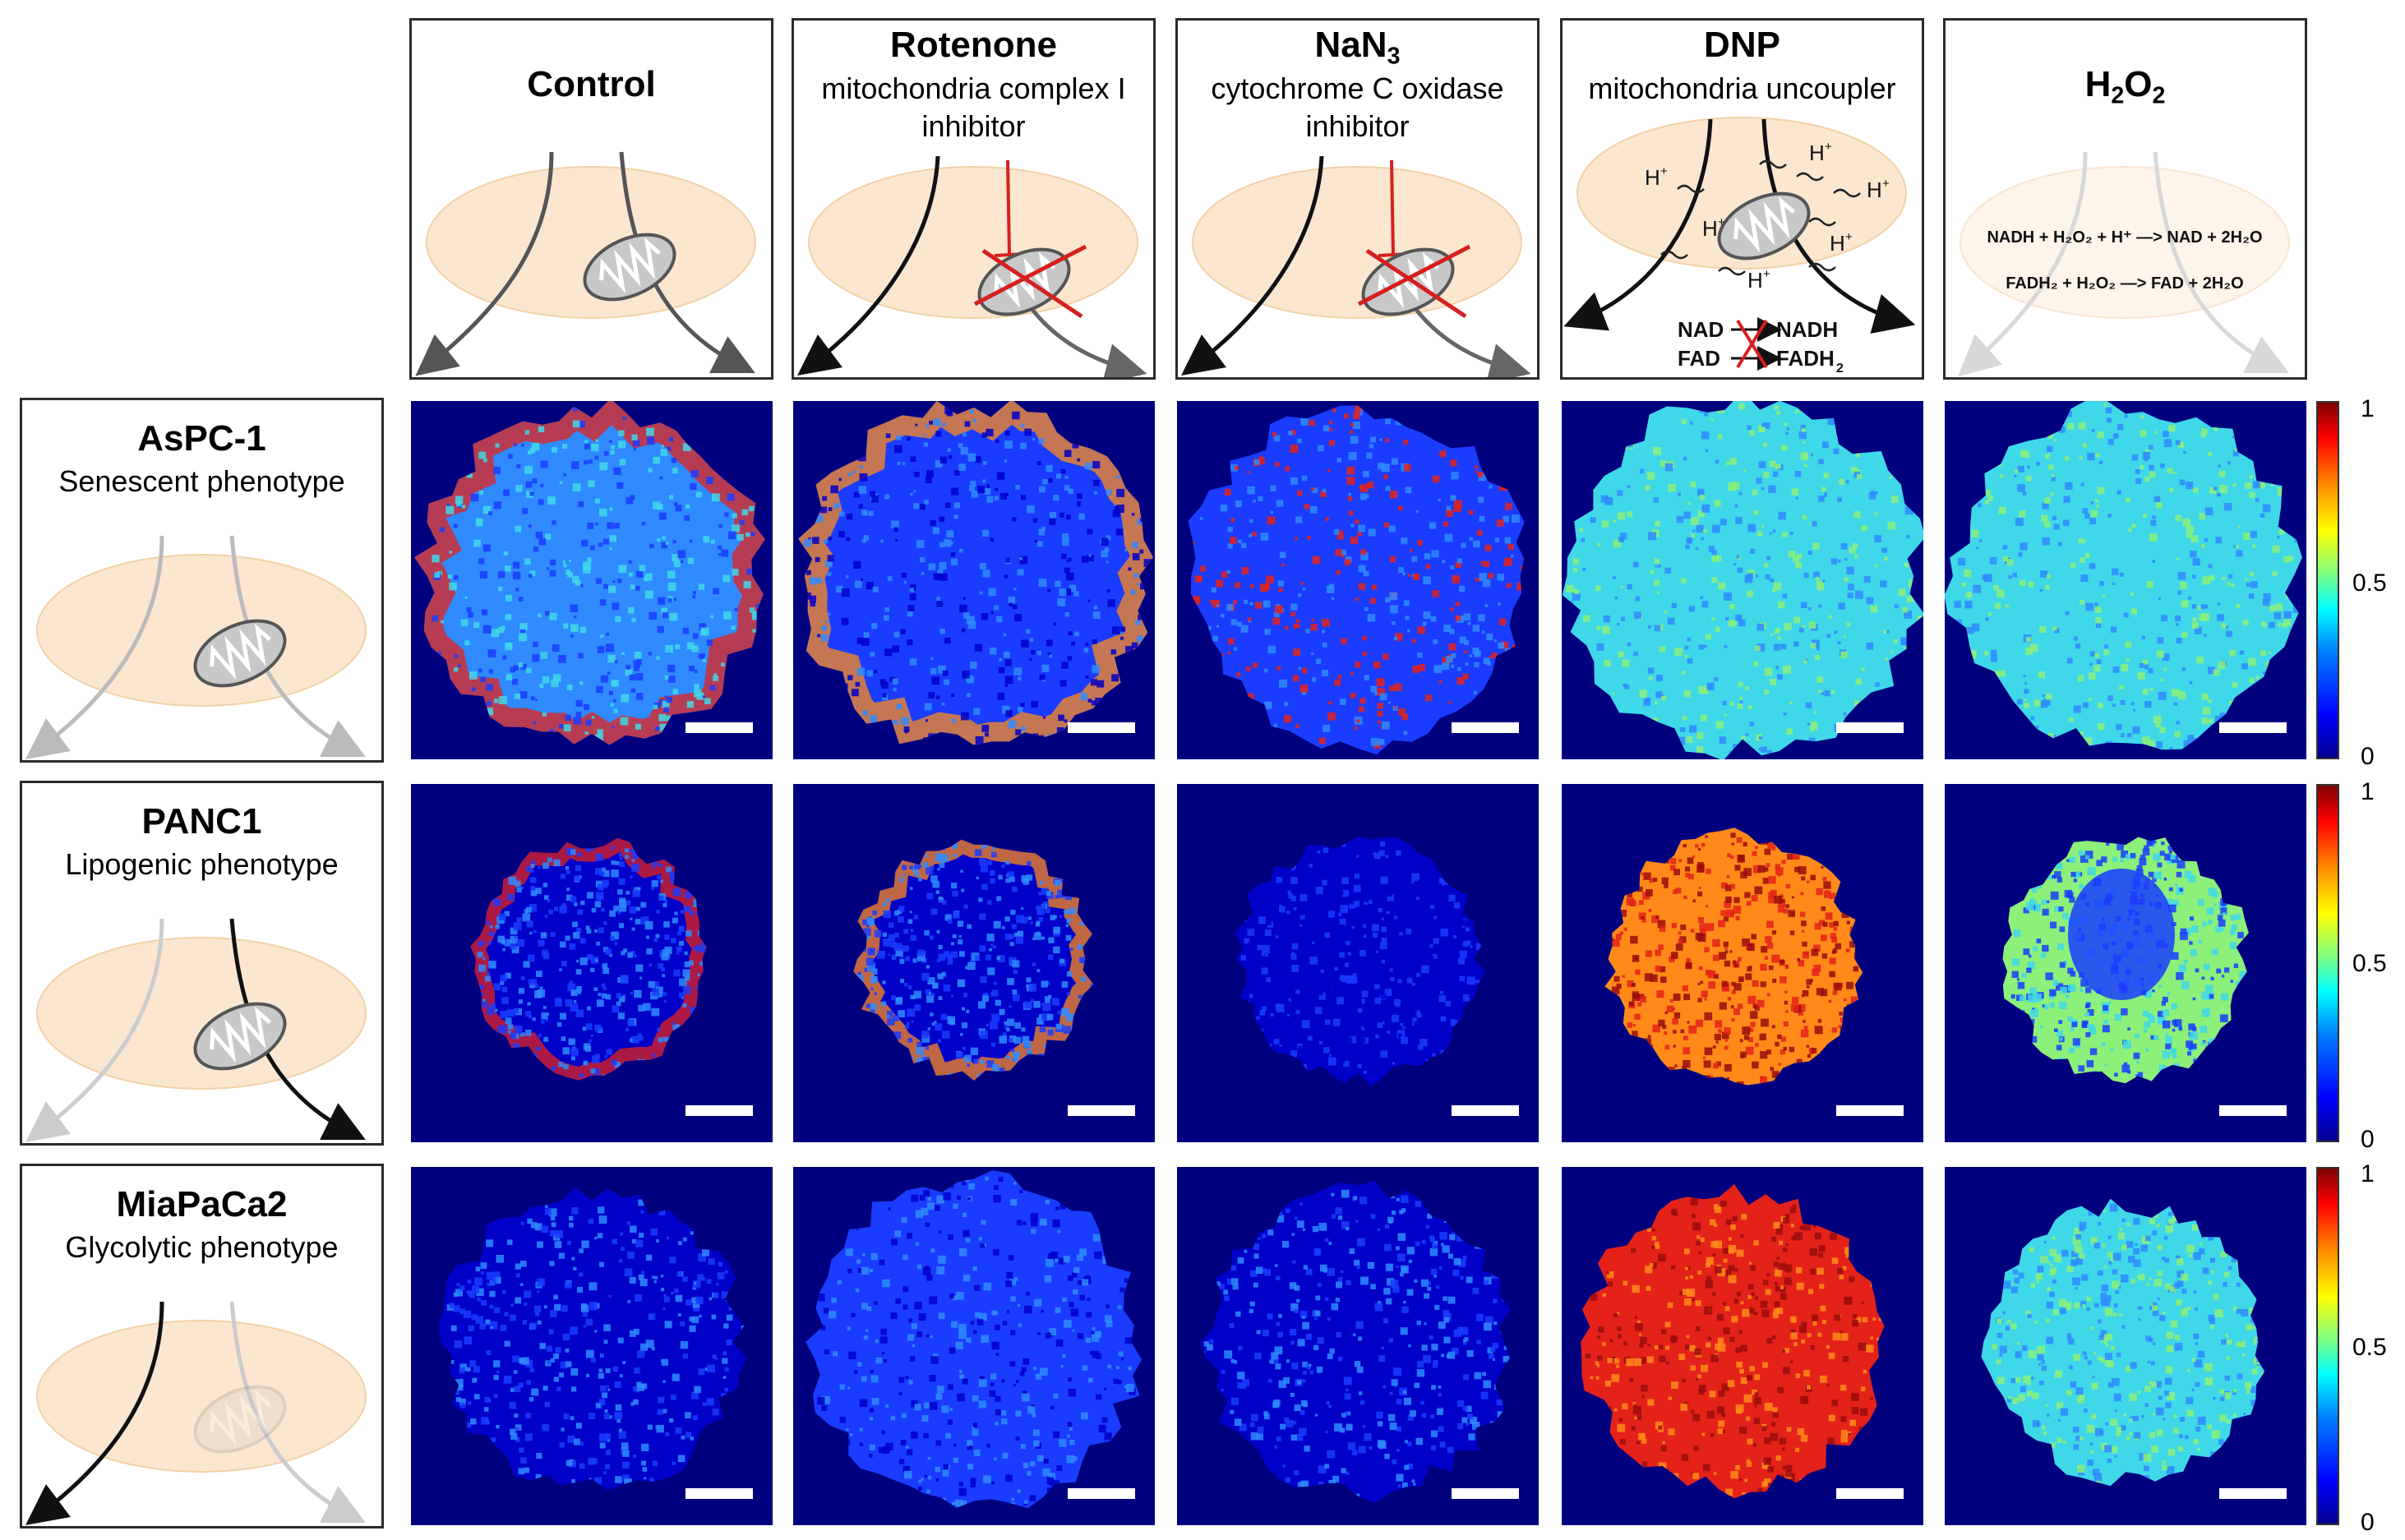 This screenshot has width=2405, height=1540. What do you see at coordinates (1358, 1346) in the screenshot?
I see `heatmap-miapaca2-nan3` at bounding box center [1358, 1346].